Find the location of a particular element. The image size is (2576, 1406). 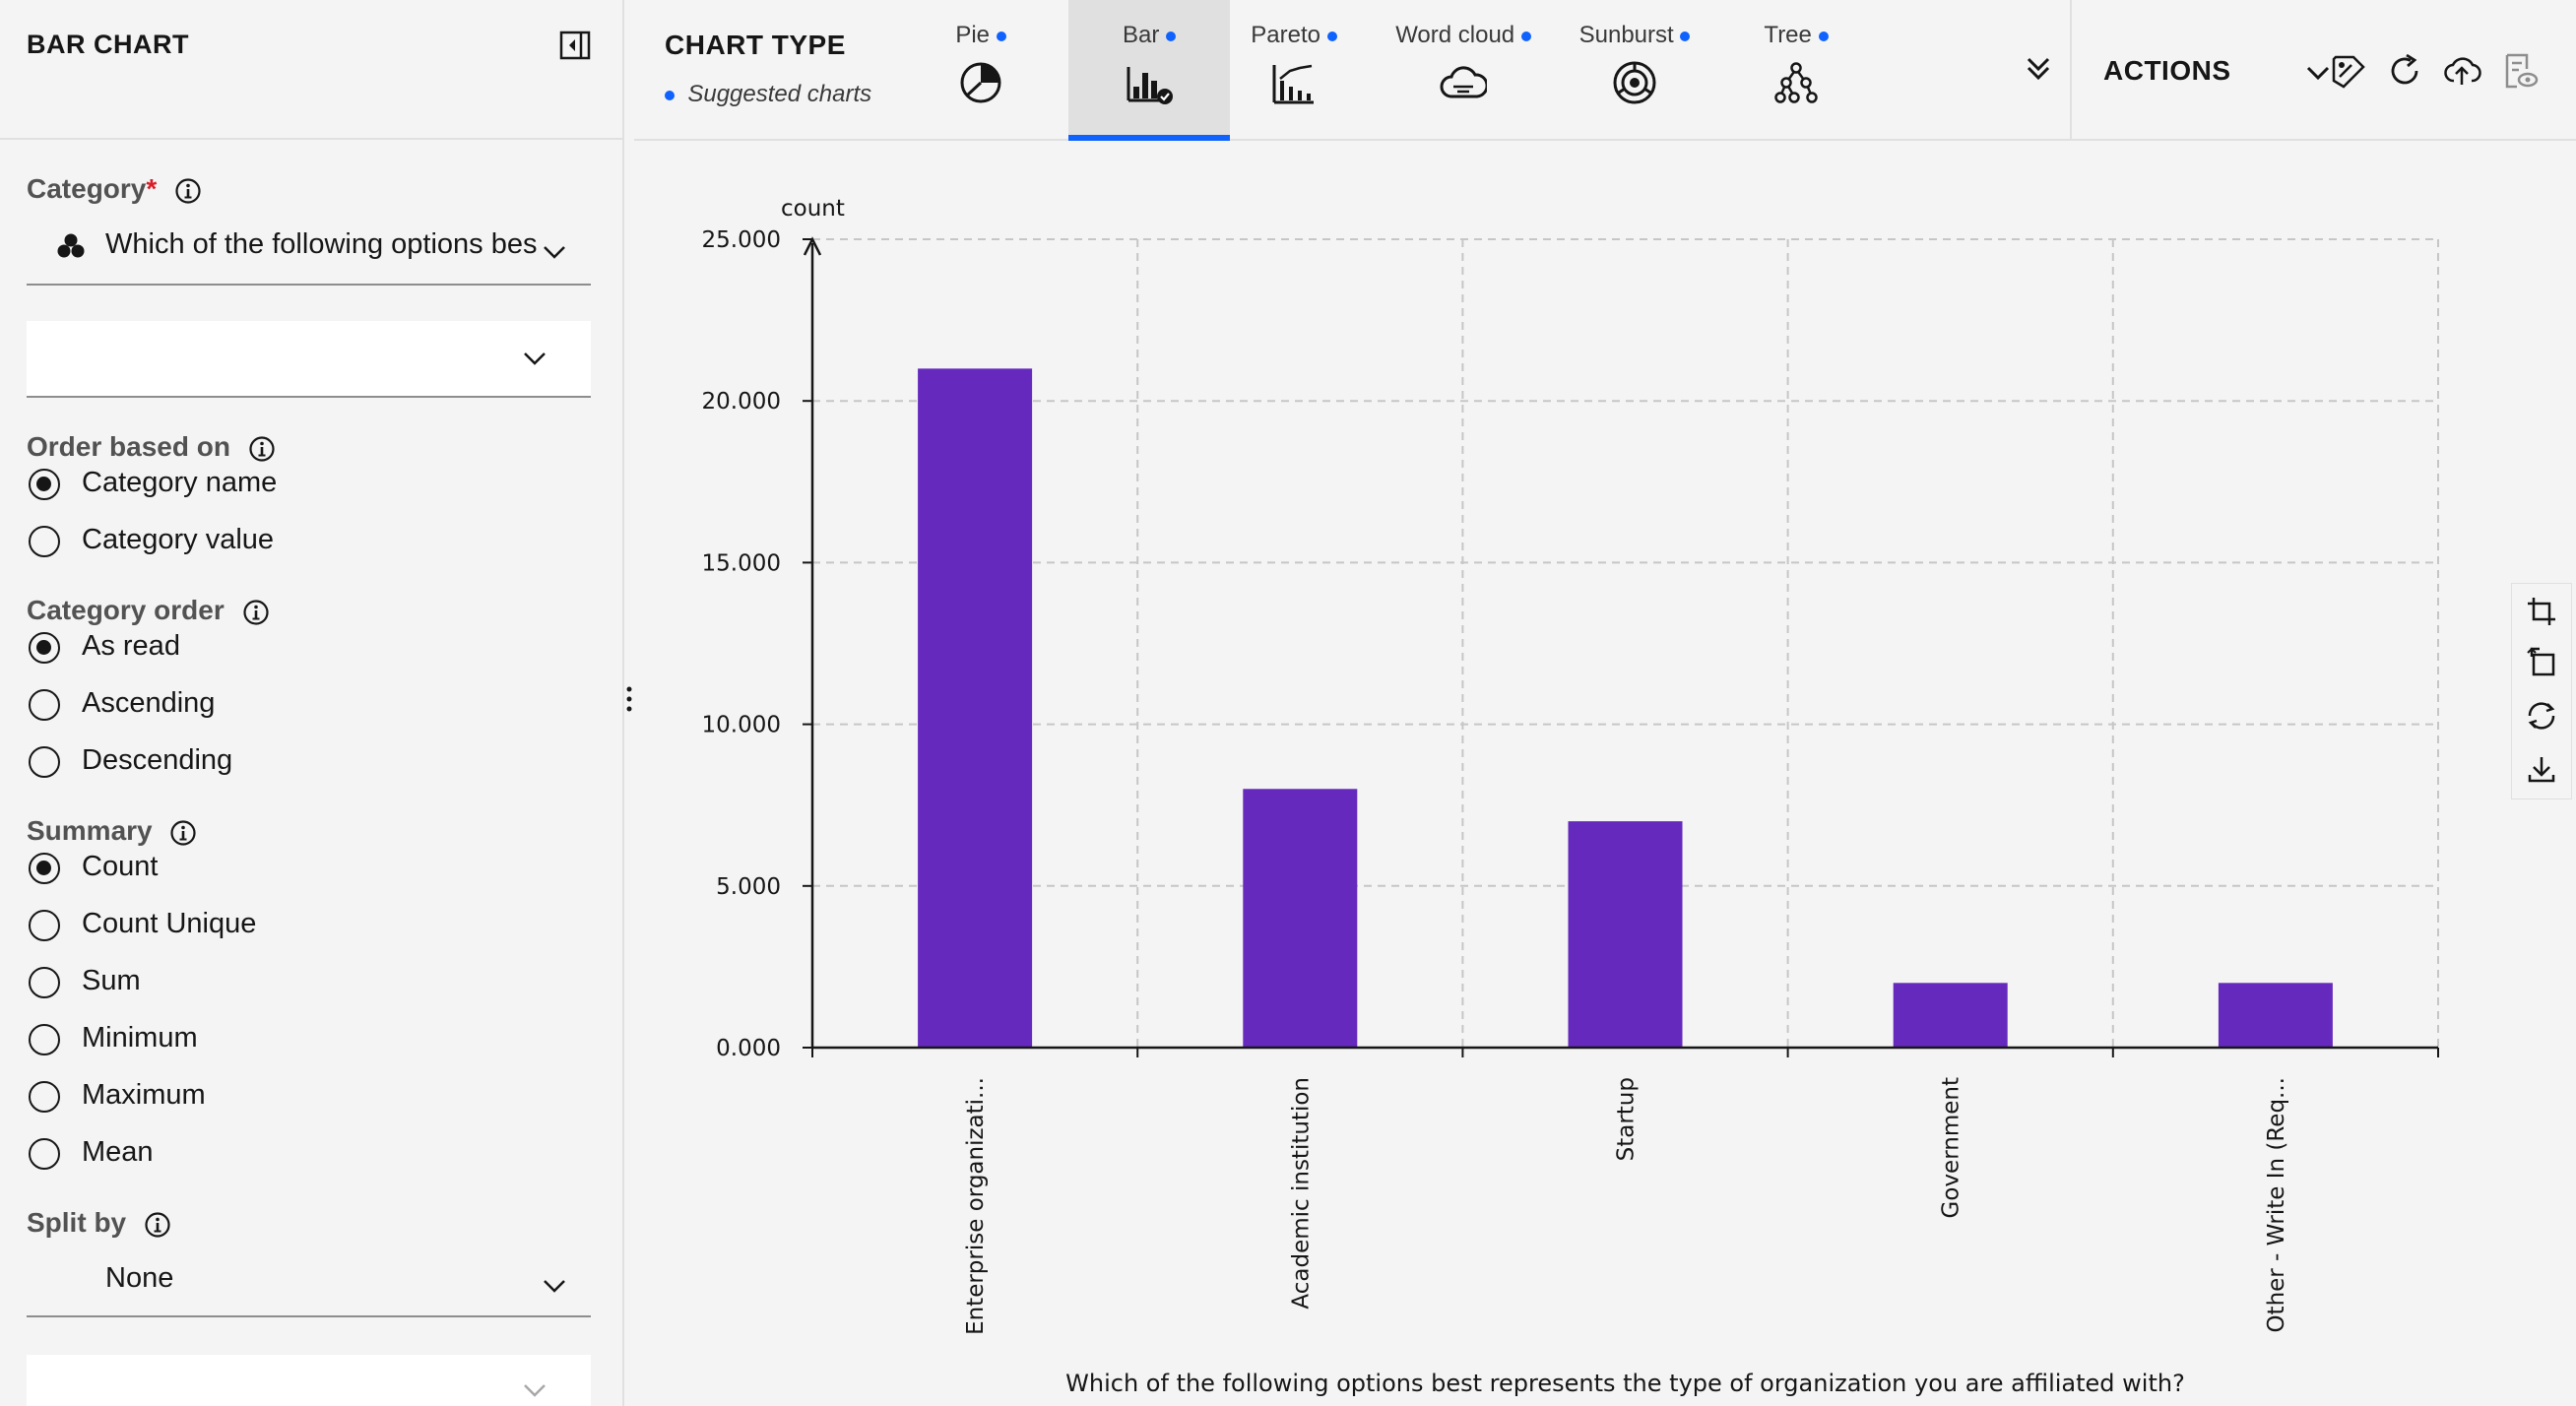

y-tick-label: 25.000 is located at coordinates (741, 240).